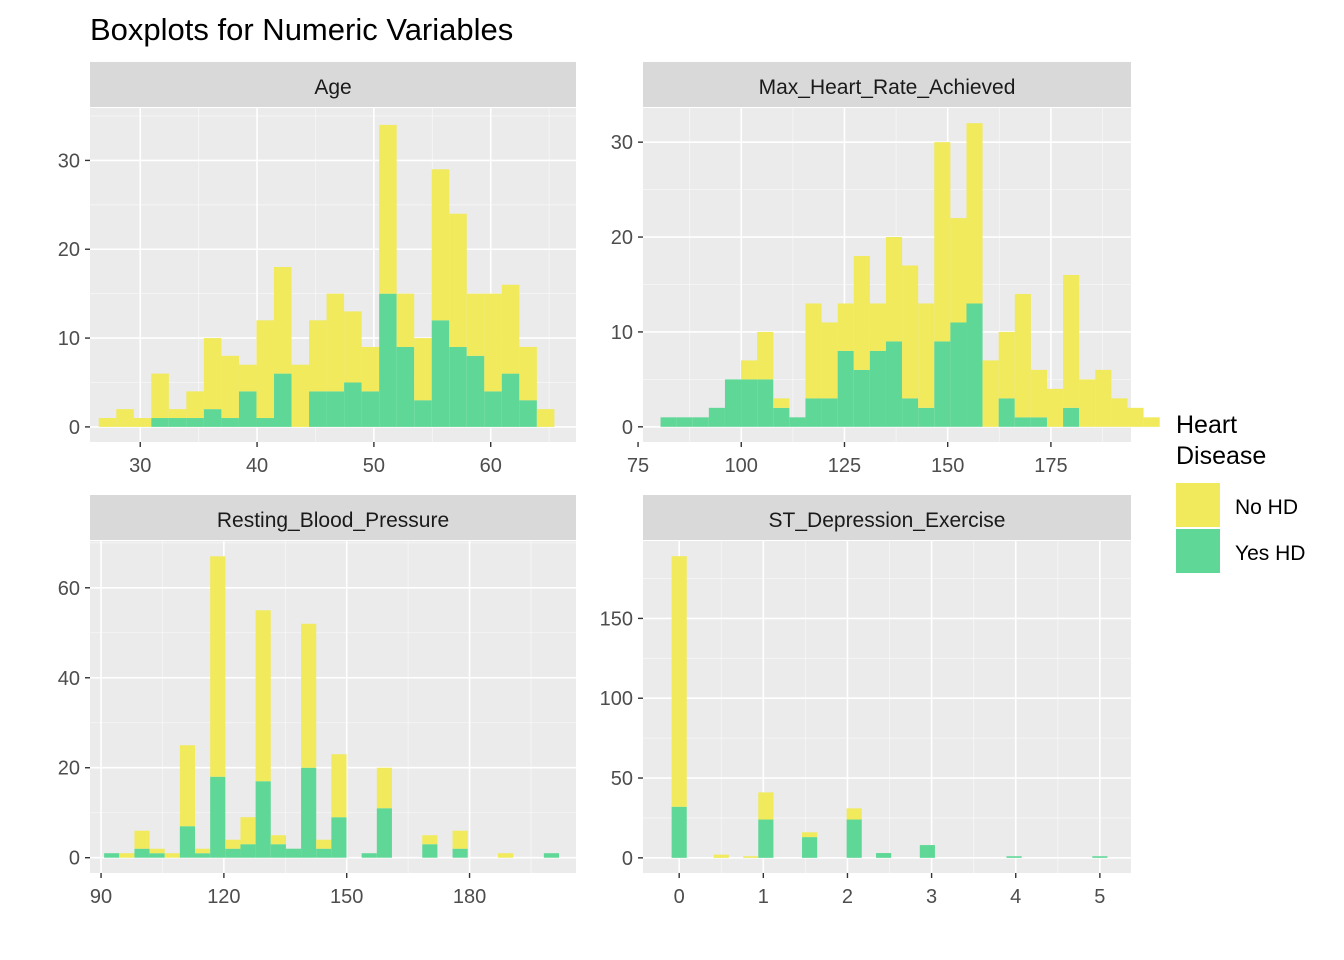 The image size is (1344, 960). Describe the element at coordinates (1198, 551) in the screenshot. I see `legend-key-yes-hd` at that location.